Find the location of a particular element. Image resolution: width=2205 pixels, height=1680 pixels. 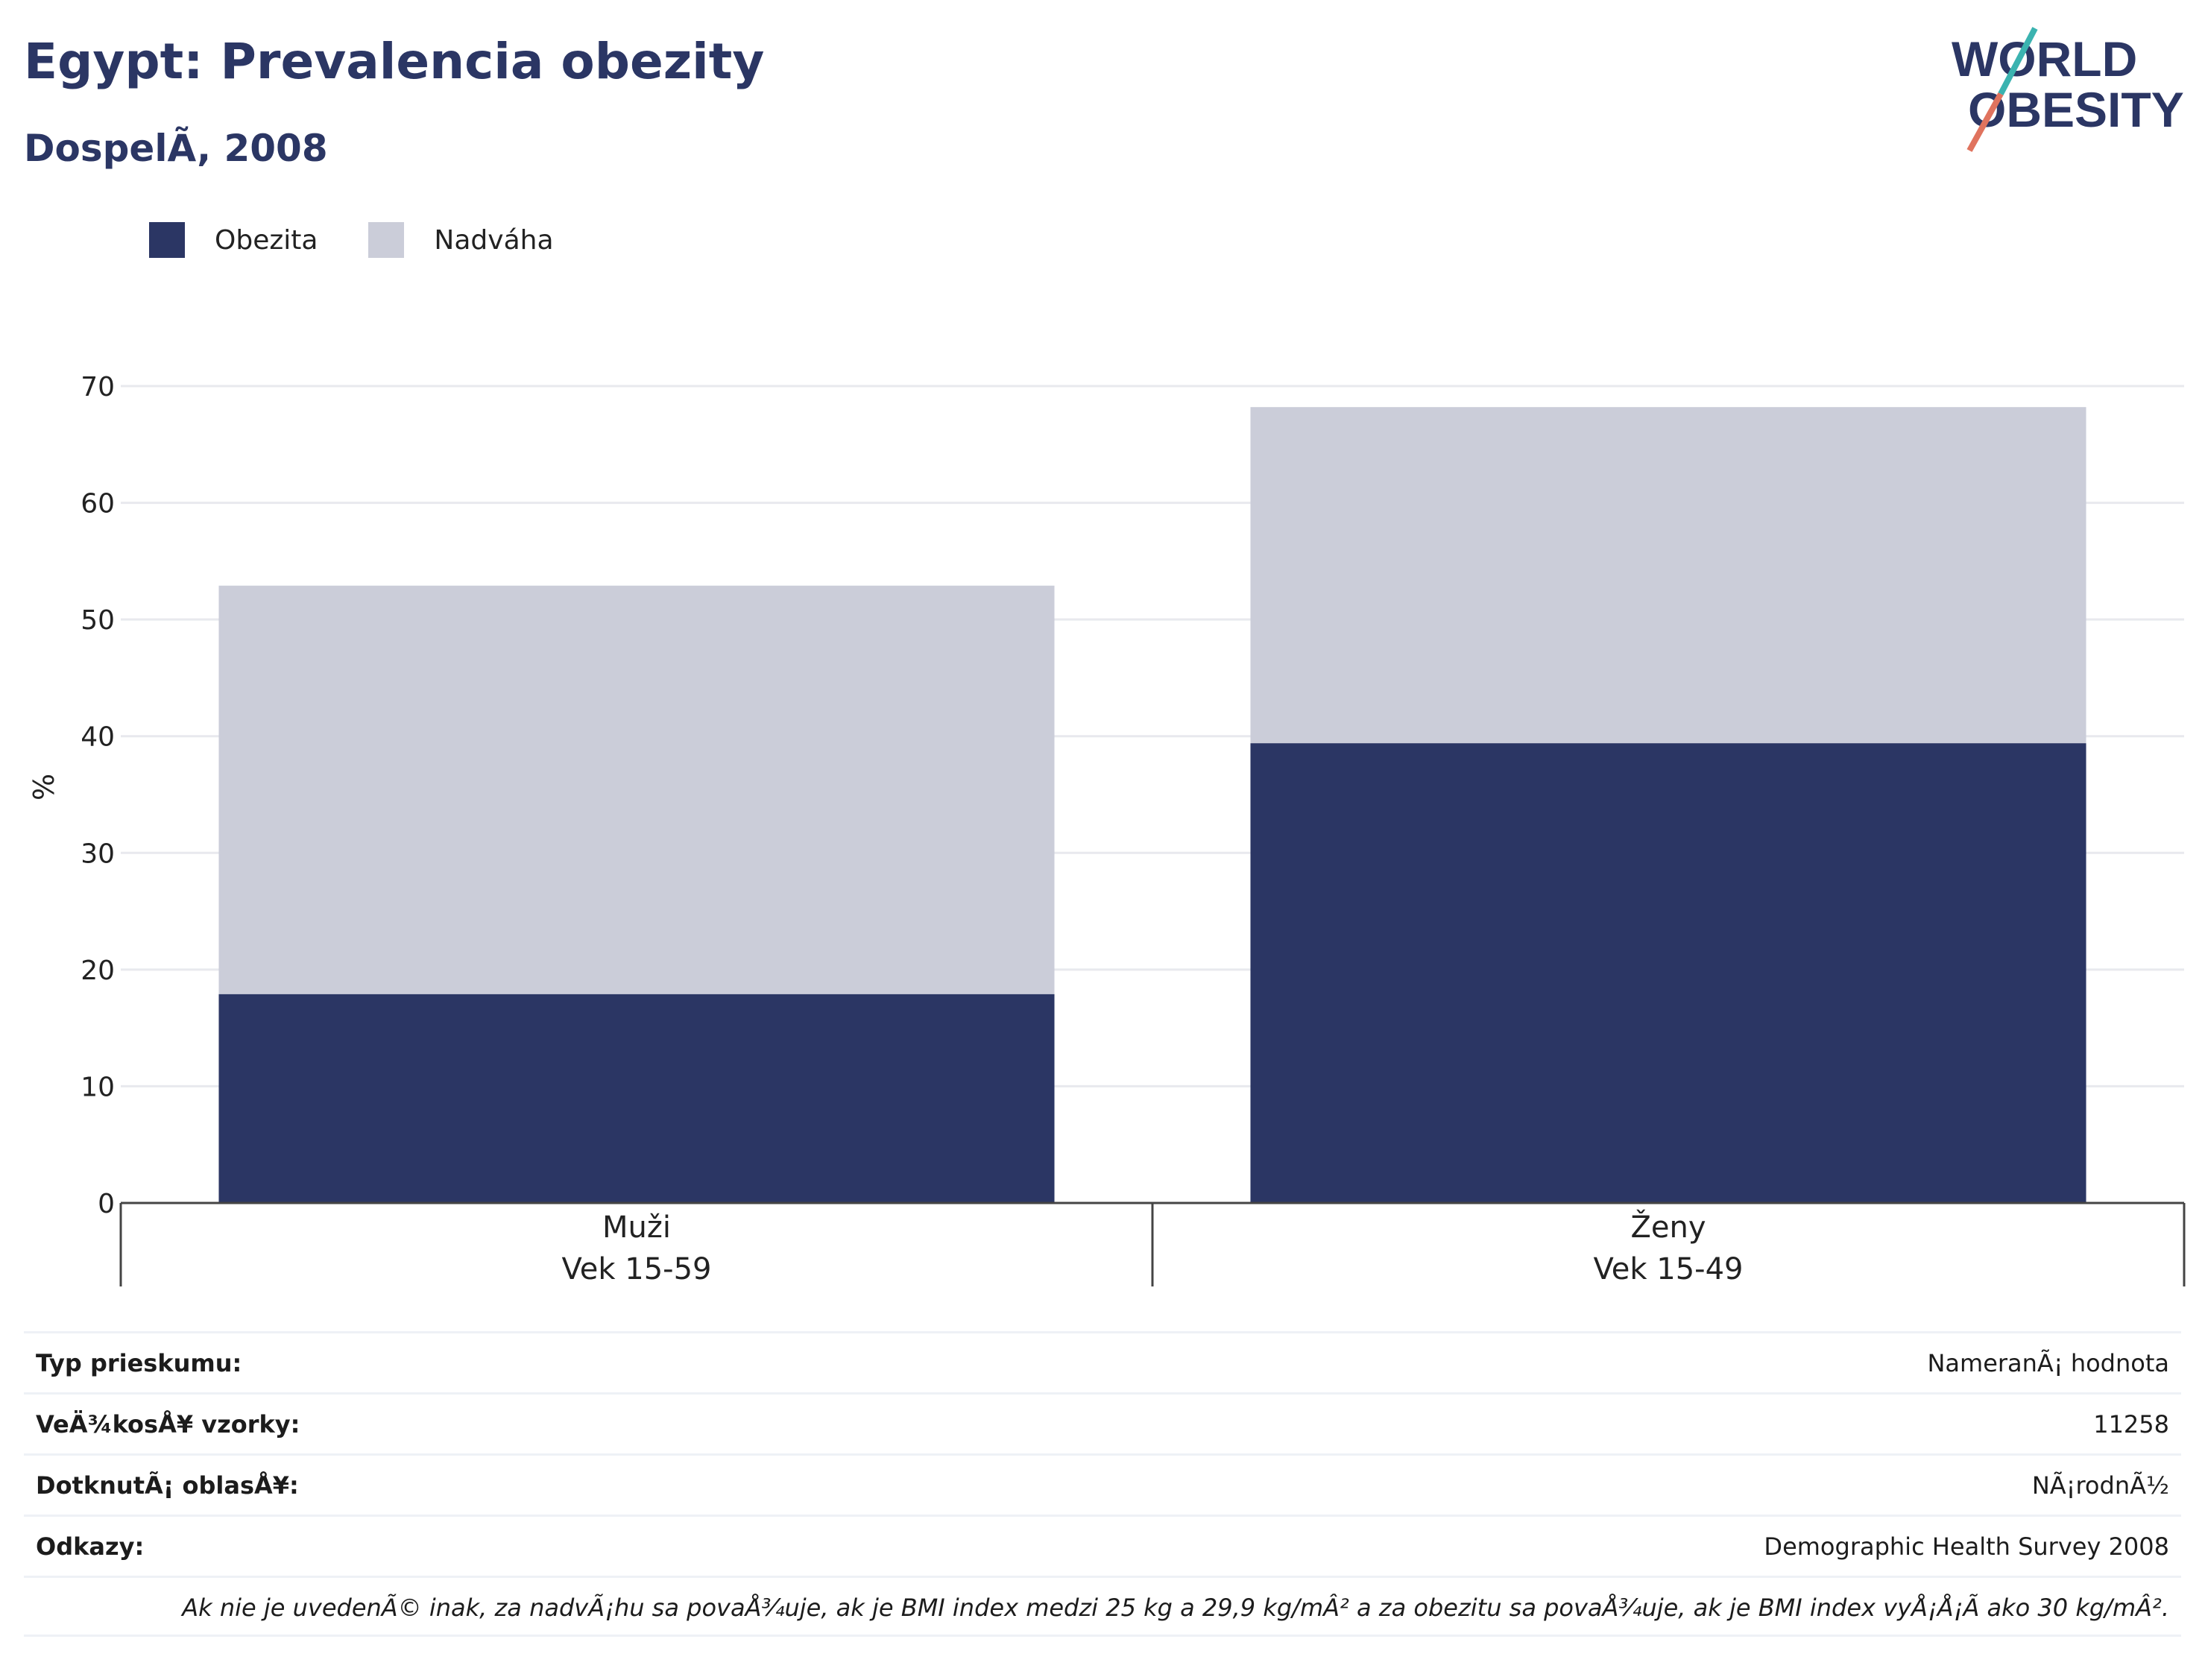

legend-swatch-overweight is located at coordinates (386, 240).